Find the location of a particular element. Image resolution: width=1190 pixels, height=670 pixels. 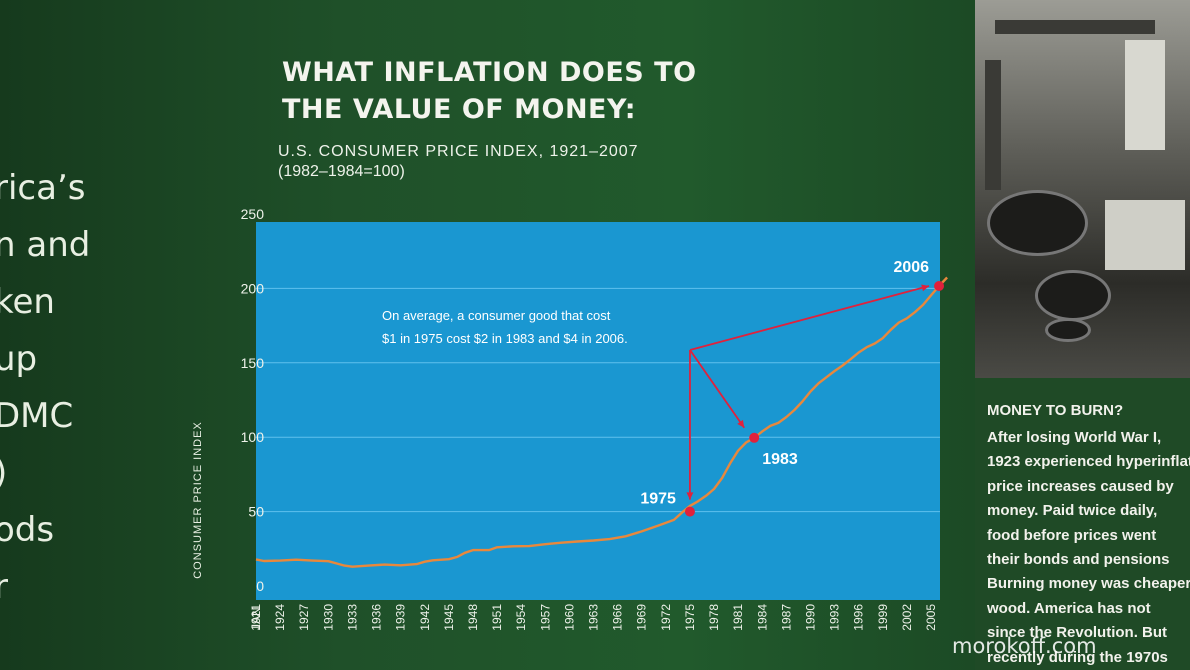

sidebar-line: Burning money was cheaper is located at coordinates (1088, 584).